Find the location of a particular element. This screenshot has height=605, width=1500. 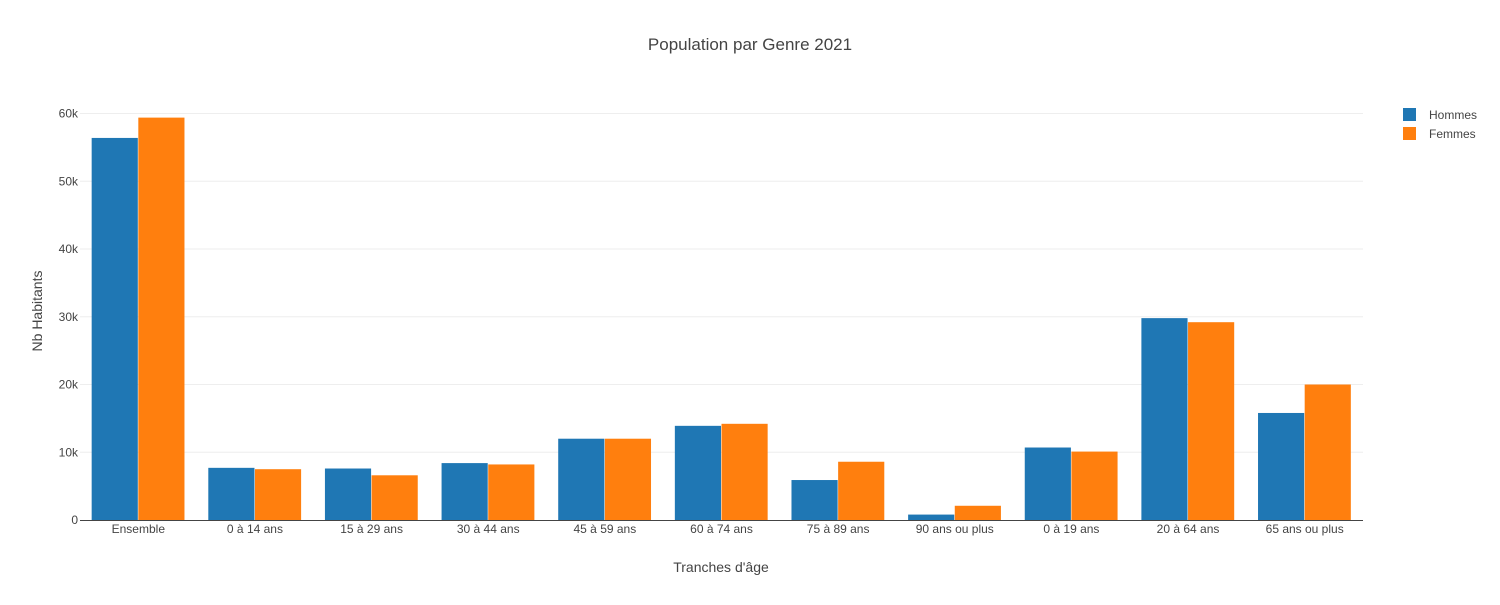

x-tick-label: 75 à 89 ans is located at coordinates (838, 529).